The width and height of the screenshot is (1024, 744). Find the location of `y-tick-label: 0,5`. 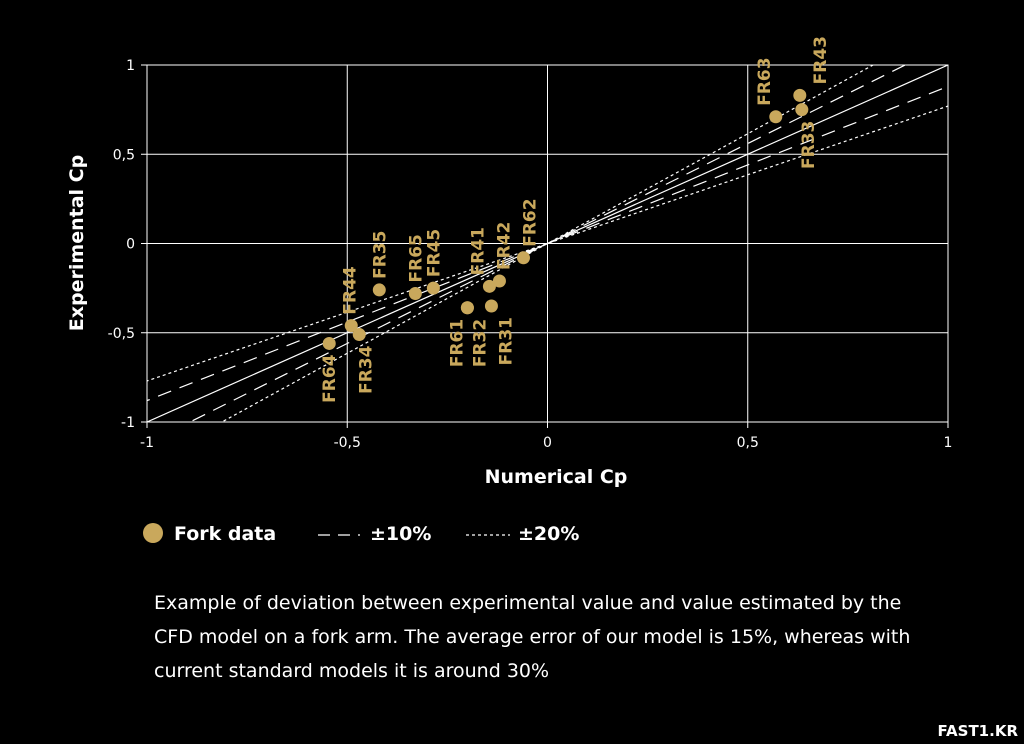

y-tick-label: 0,5 is located at coordinates (124, 155).